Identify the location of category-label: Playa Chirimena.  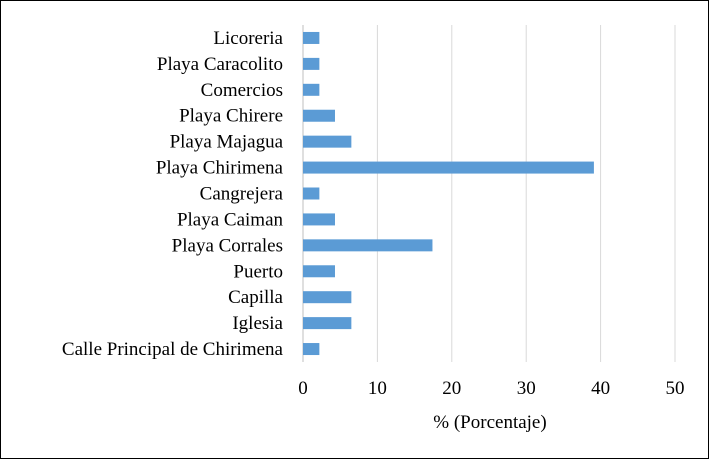
(220, 168).